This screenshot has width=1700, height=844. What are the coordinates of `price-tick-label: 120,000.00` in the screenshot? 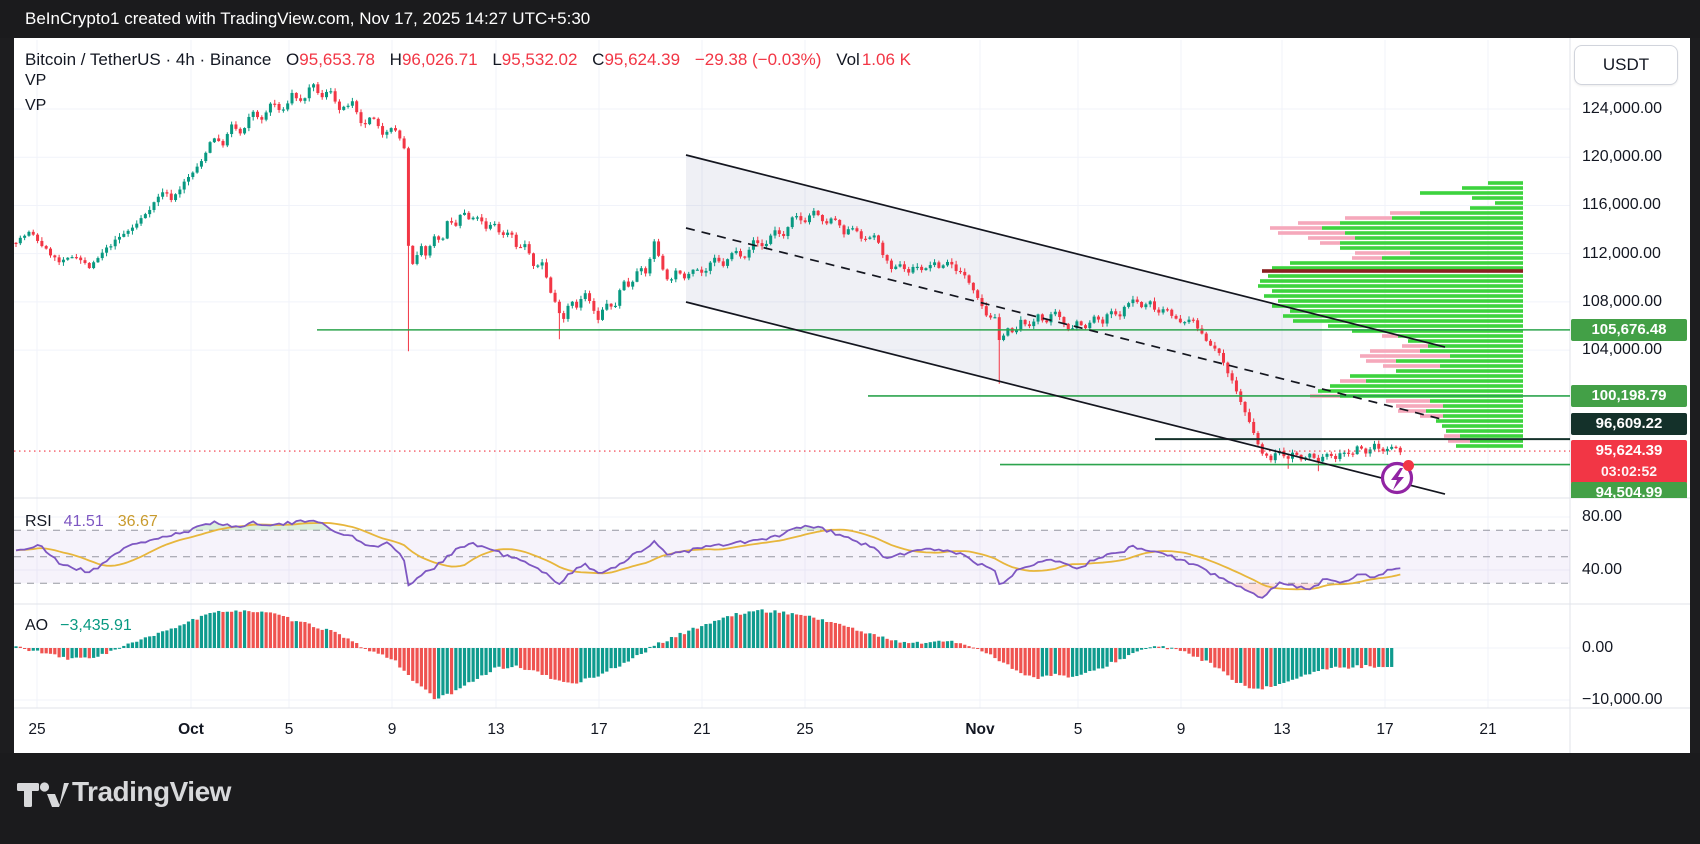 It's located at (1622, 157).